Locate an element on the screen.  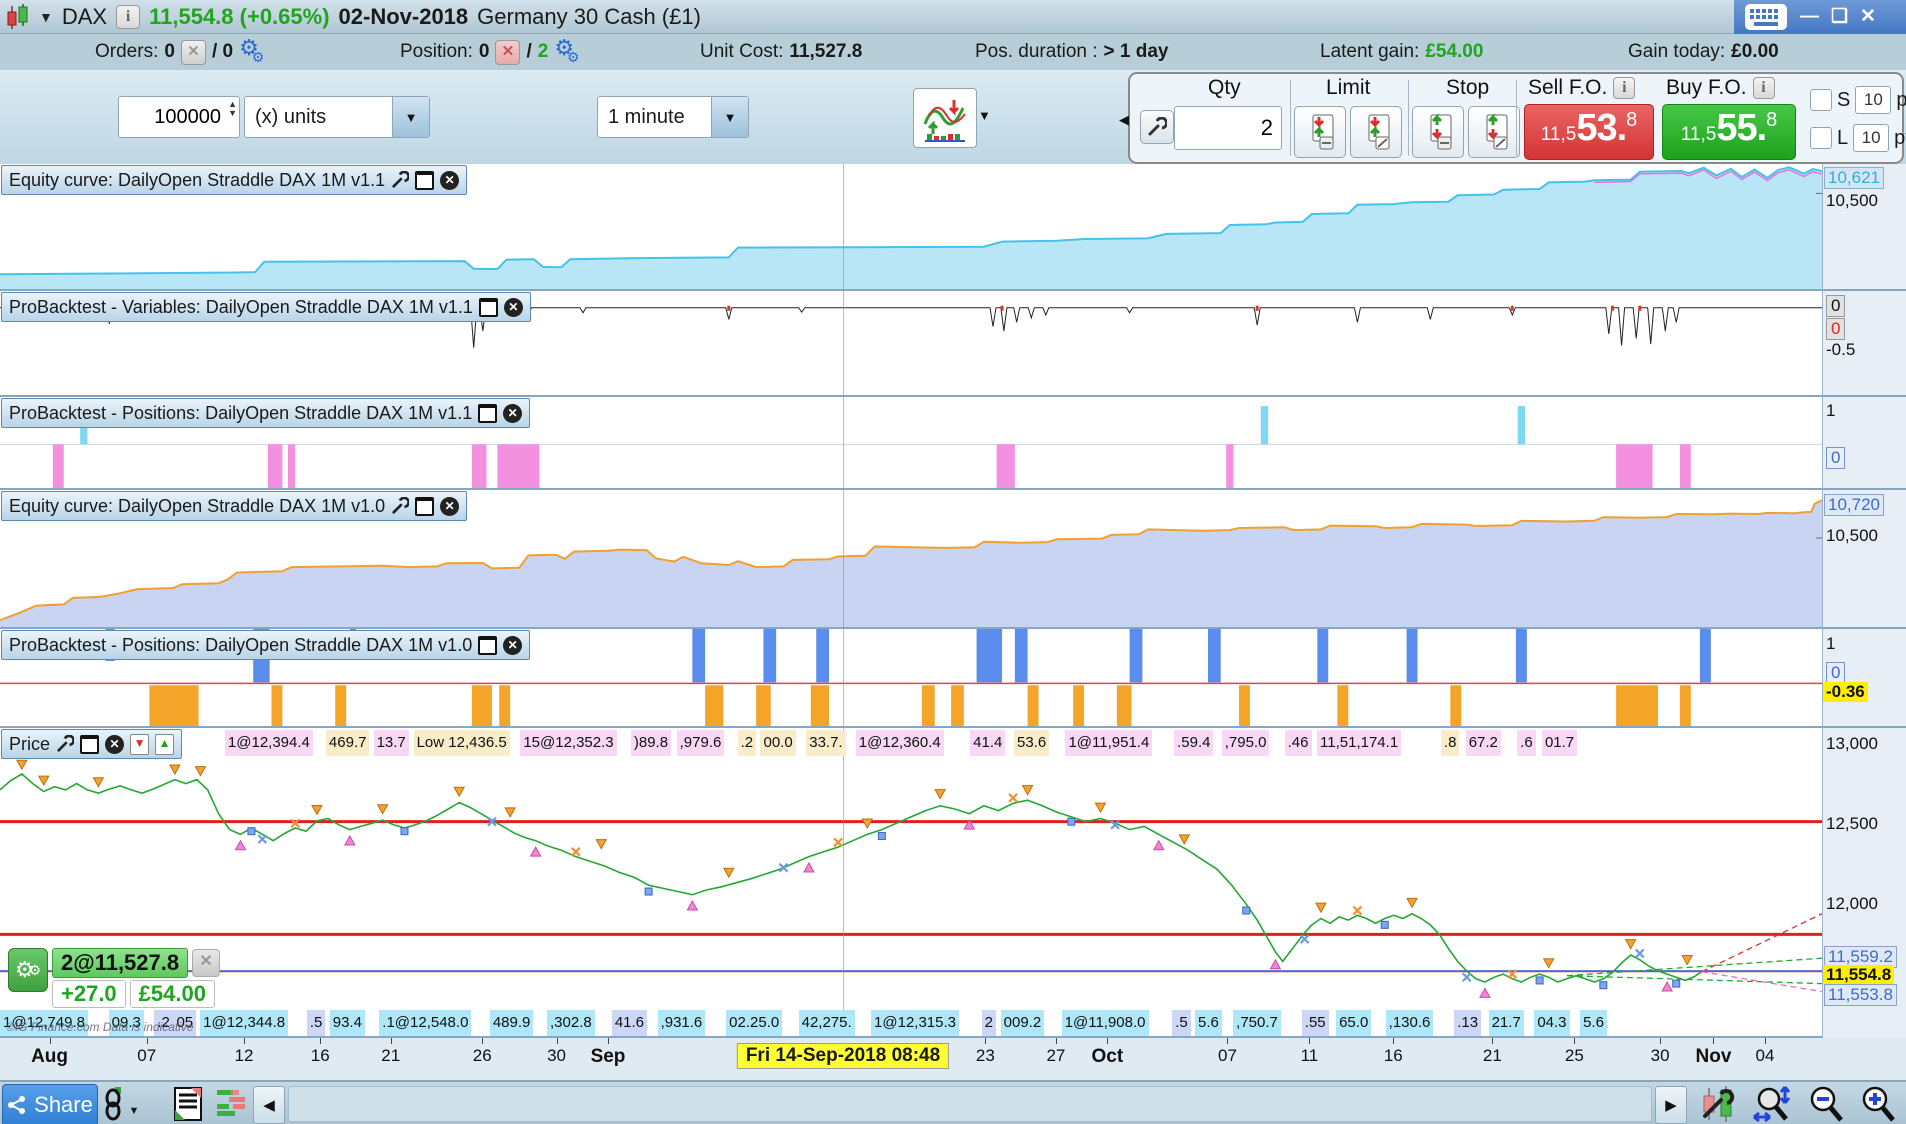
timeframe-select: 1 minute ▼ is located at coordinates (673, 117).